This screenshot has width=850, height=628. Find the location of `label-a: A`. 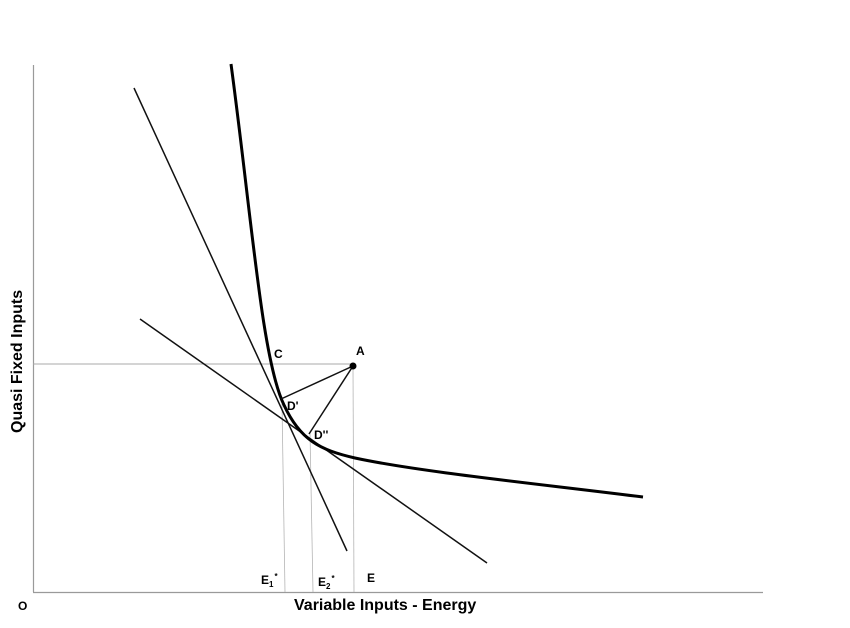

label-a: A is located at coordinates (360, 351).